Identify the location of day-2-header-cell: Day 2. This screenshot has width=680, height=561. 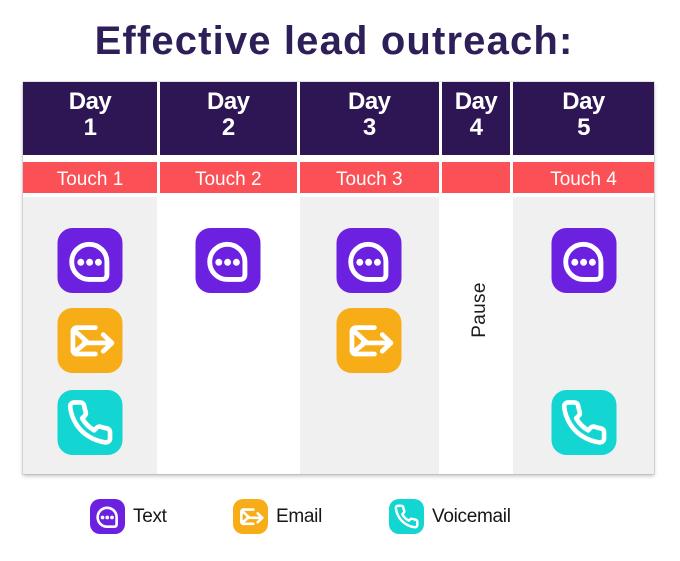
(228, 118).